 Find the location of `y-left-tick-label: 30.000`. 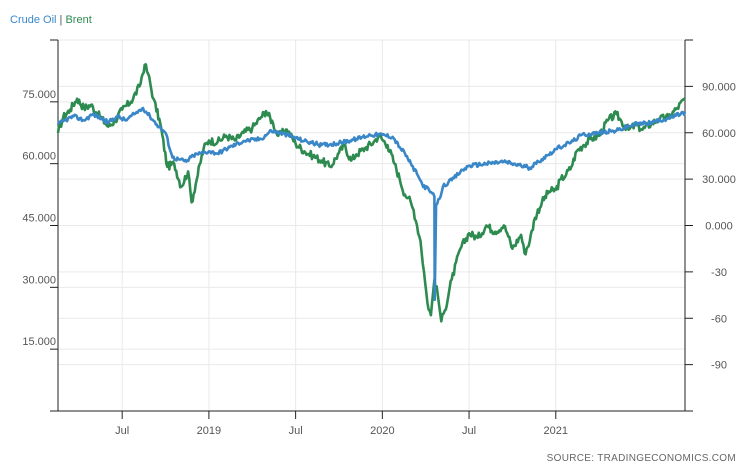

y-left-tick-label: 30.000 is located at coordinates (39, 280).